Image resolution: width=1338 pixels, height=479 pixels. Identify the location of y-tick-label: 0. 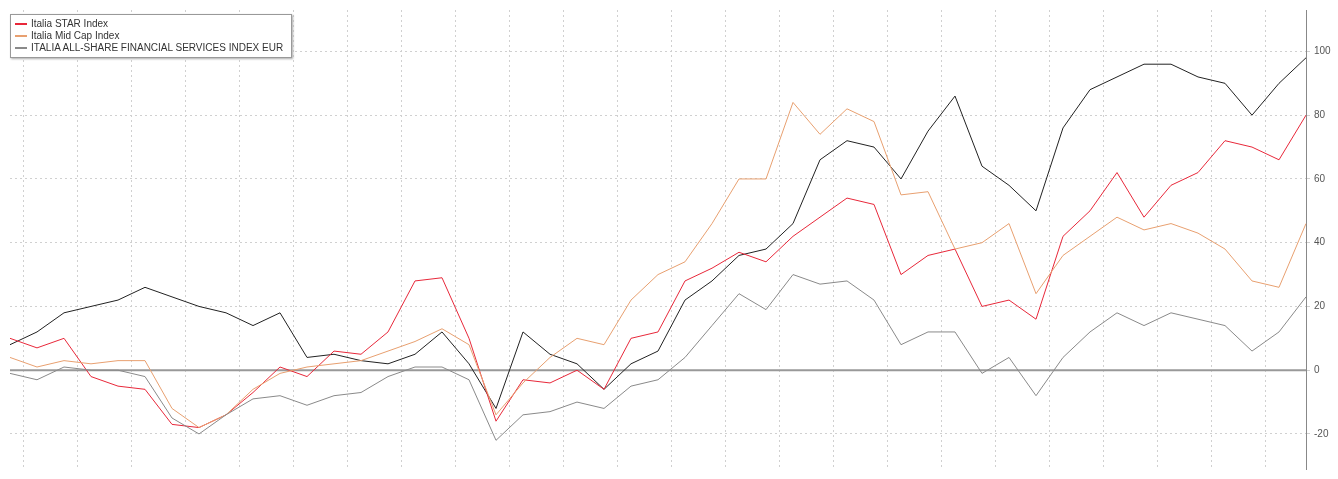
(1317, 369).